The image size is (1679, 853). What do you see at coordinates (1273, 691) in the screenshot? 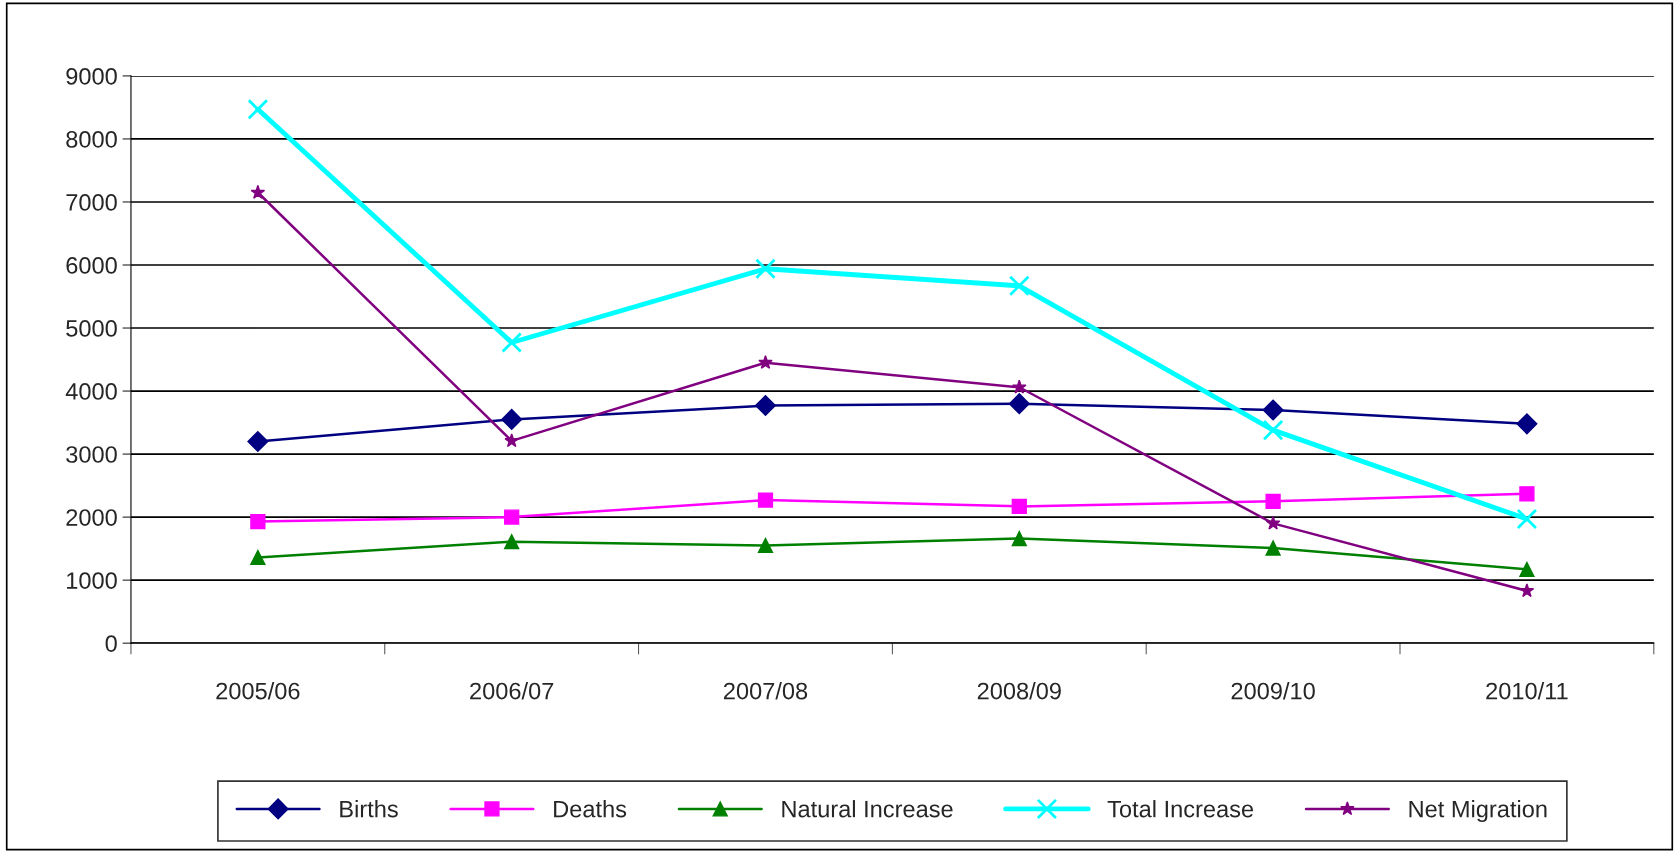
I see `x-tick-label: 2009/10` at bounding box center [1273, 691].